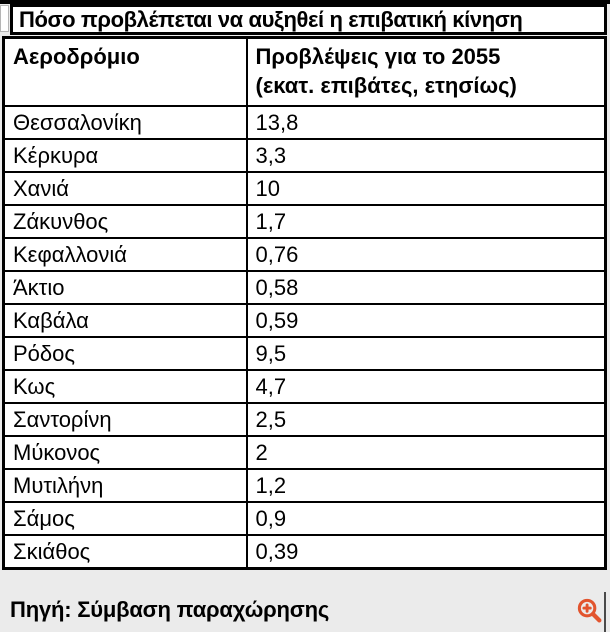 The width and height of the screenshot is (610, 632). I want to click on forecast-cell: 0,39, so click(426, 552).